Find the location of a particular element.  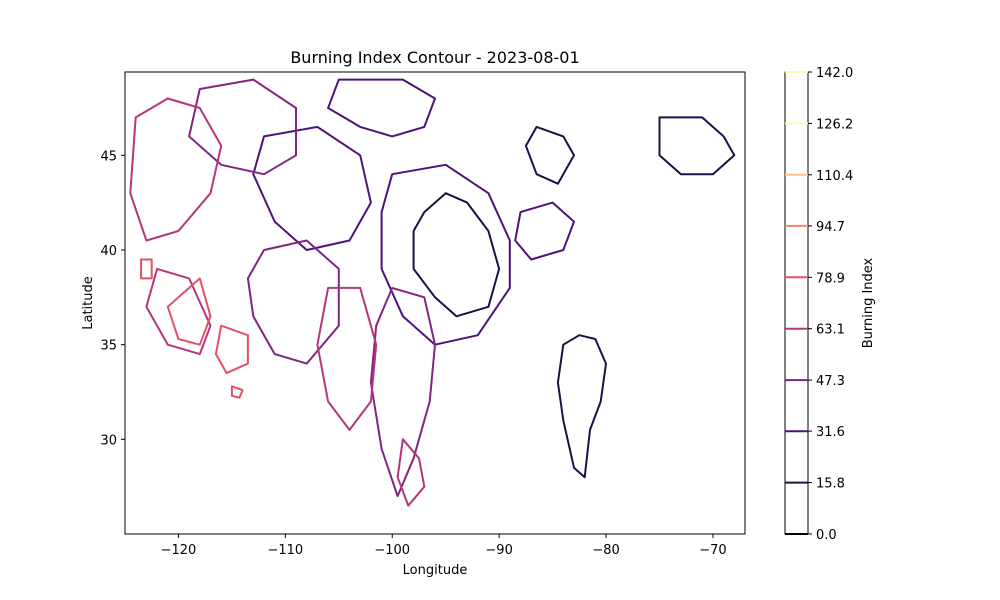

y-tick-label: 45 is located at coordinates (108, 156).